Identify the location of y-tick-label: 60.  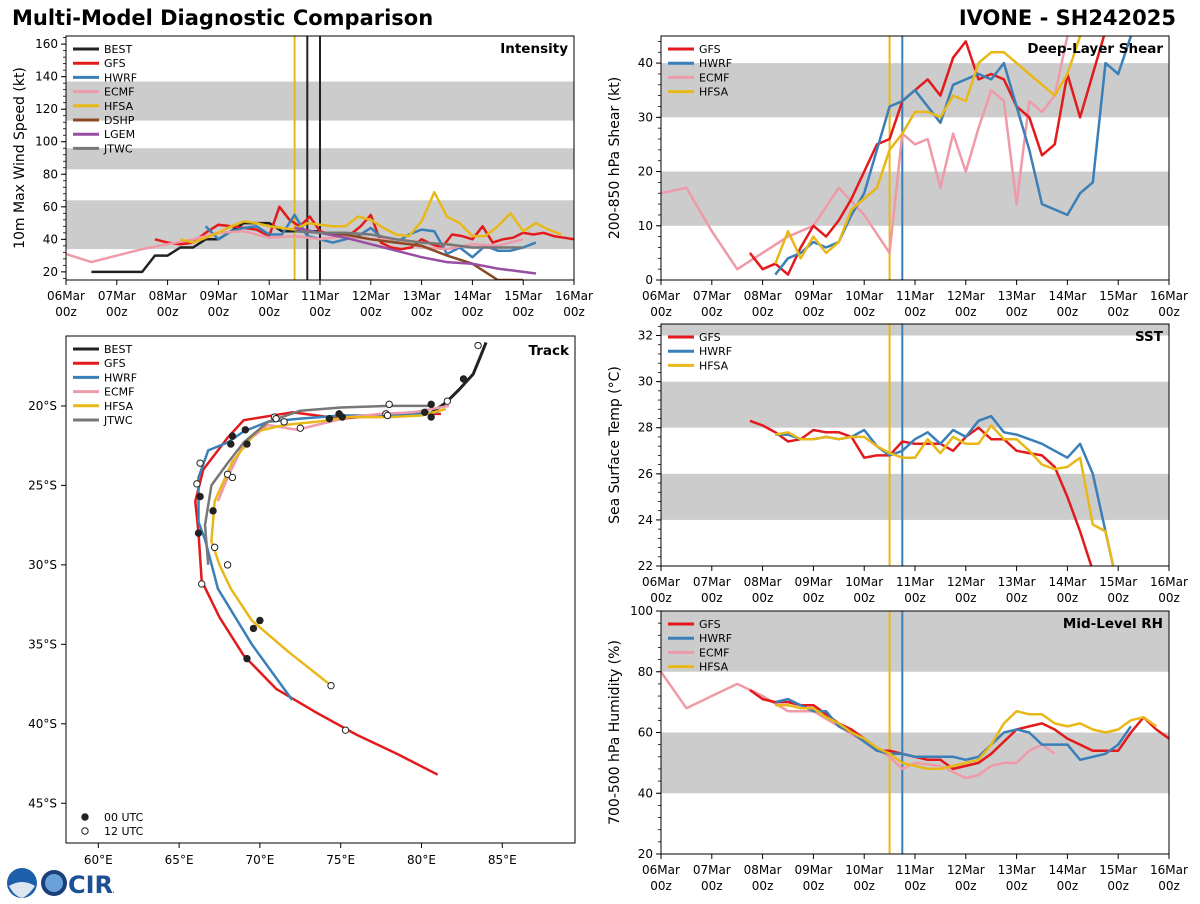
(645, 733).